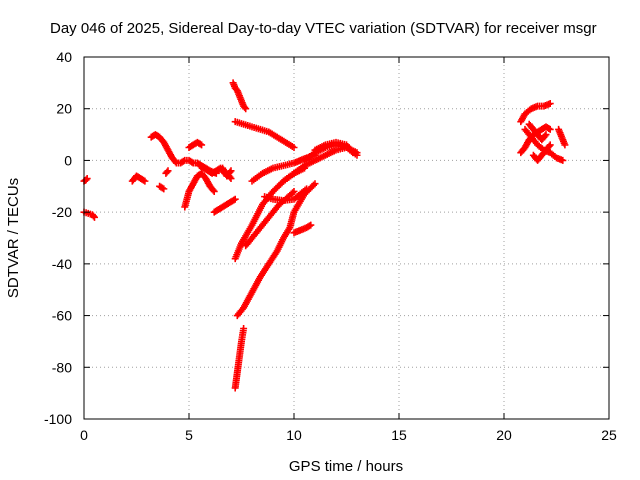 The image size is (640, 480). What do you see at coordinates (62, 212) in the screenshot?
I see `y-tick-label: -20` at bounding box center [62, 212].